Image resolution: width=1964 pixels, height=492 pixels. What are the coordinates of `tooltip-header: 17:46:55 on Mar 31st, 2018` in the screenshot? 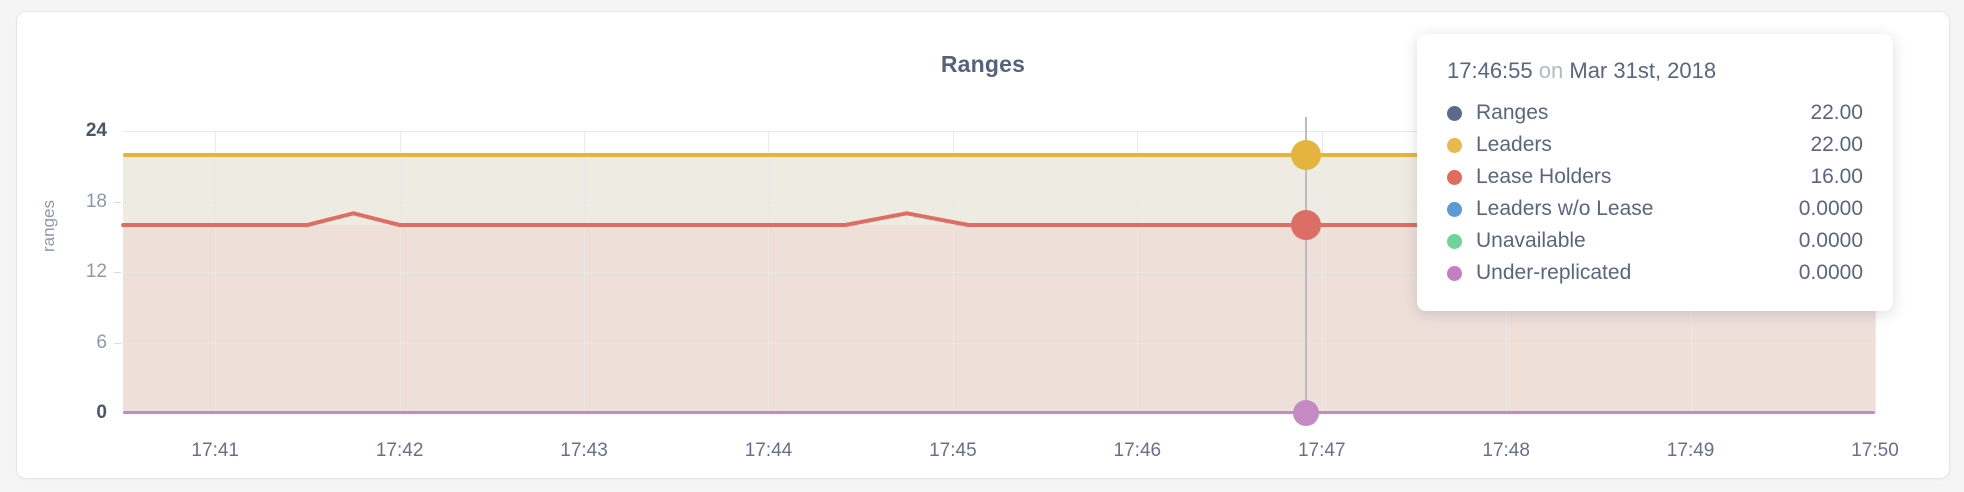 It's located at (1655, 71).